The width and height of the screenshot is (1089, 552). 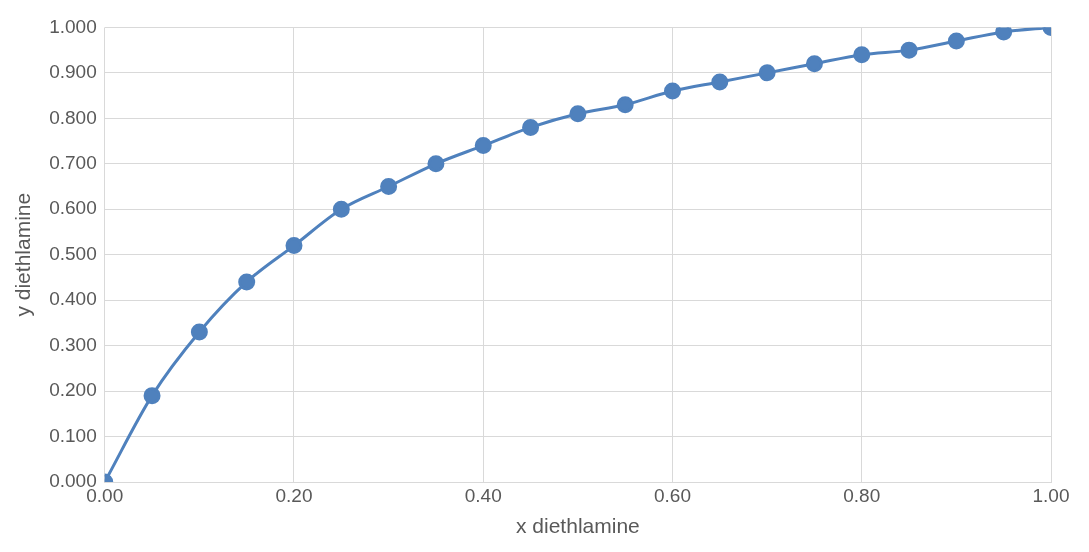 What do you see at coordinates (73, 390) in the screenshot?
I see `y-tick-label: 0.200` at bounding box center [73, 390].